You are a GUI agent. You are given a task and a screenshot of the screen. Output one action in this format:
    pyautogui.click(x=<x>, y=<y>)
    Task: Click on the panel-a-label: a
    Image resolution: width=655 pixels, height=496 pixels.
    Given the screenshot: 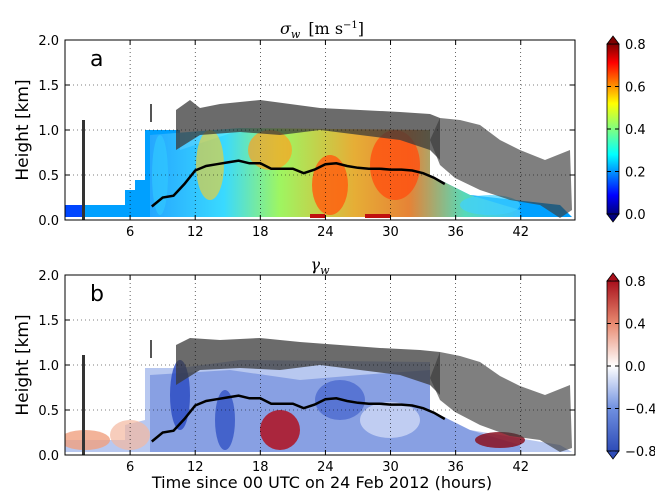 What is the action you would take?
    pyautogui.click(x=96, y=59)
    